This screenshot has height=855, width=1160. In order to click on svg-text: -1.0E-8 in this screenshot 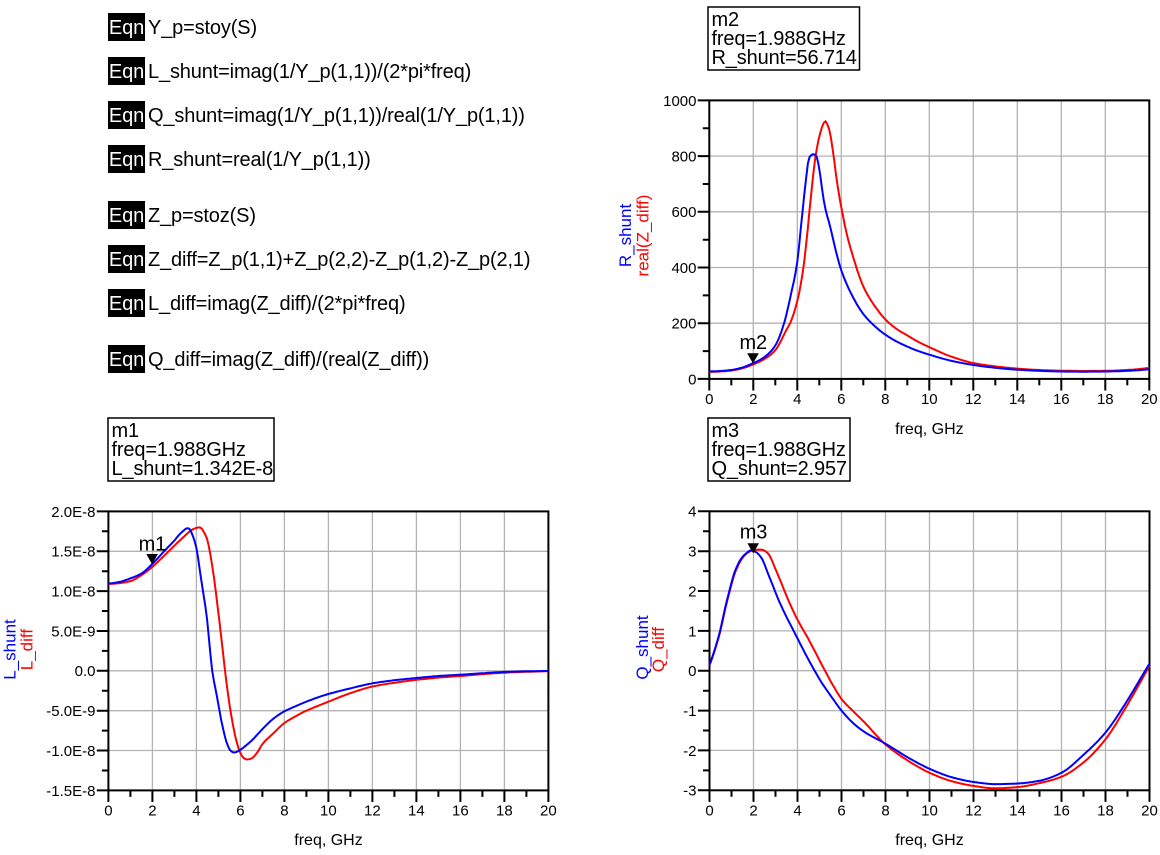, I will do `click(70, 751)`.